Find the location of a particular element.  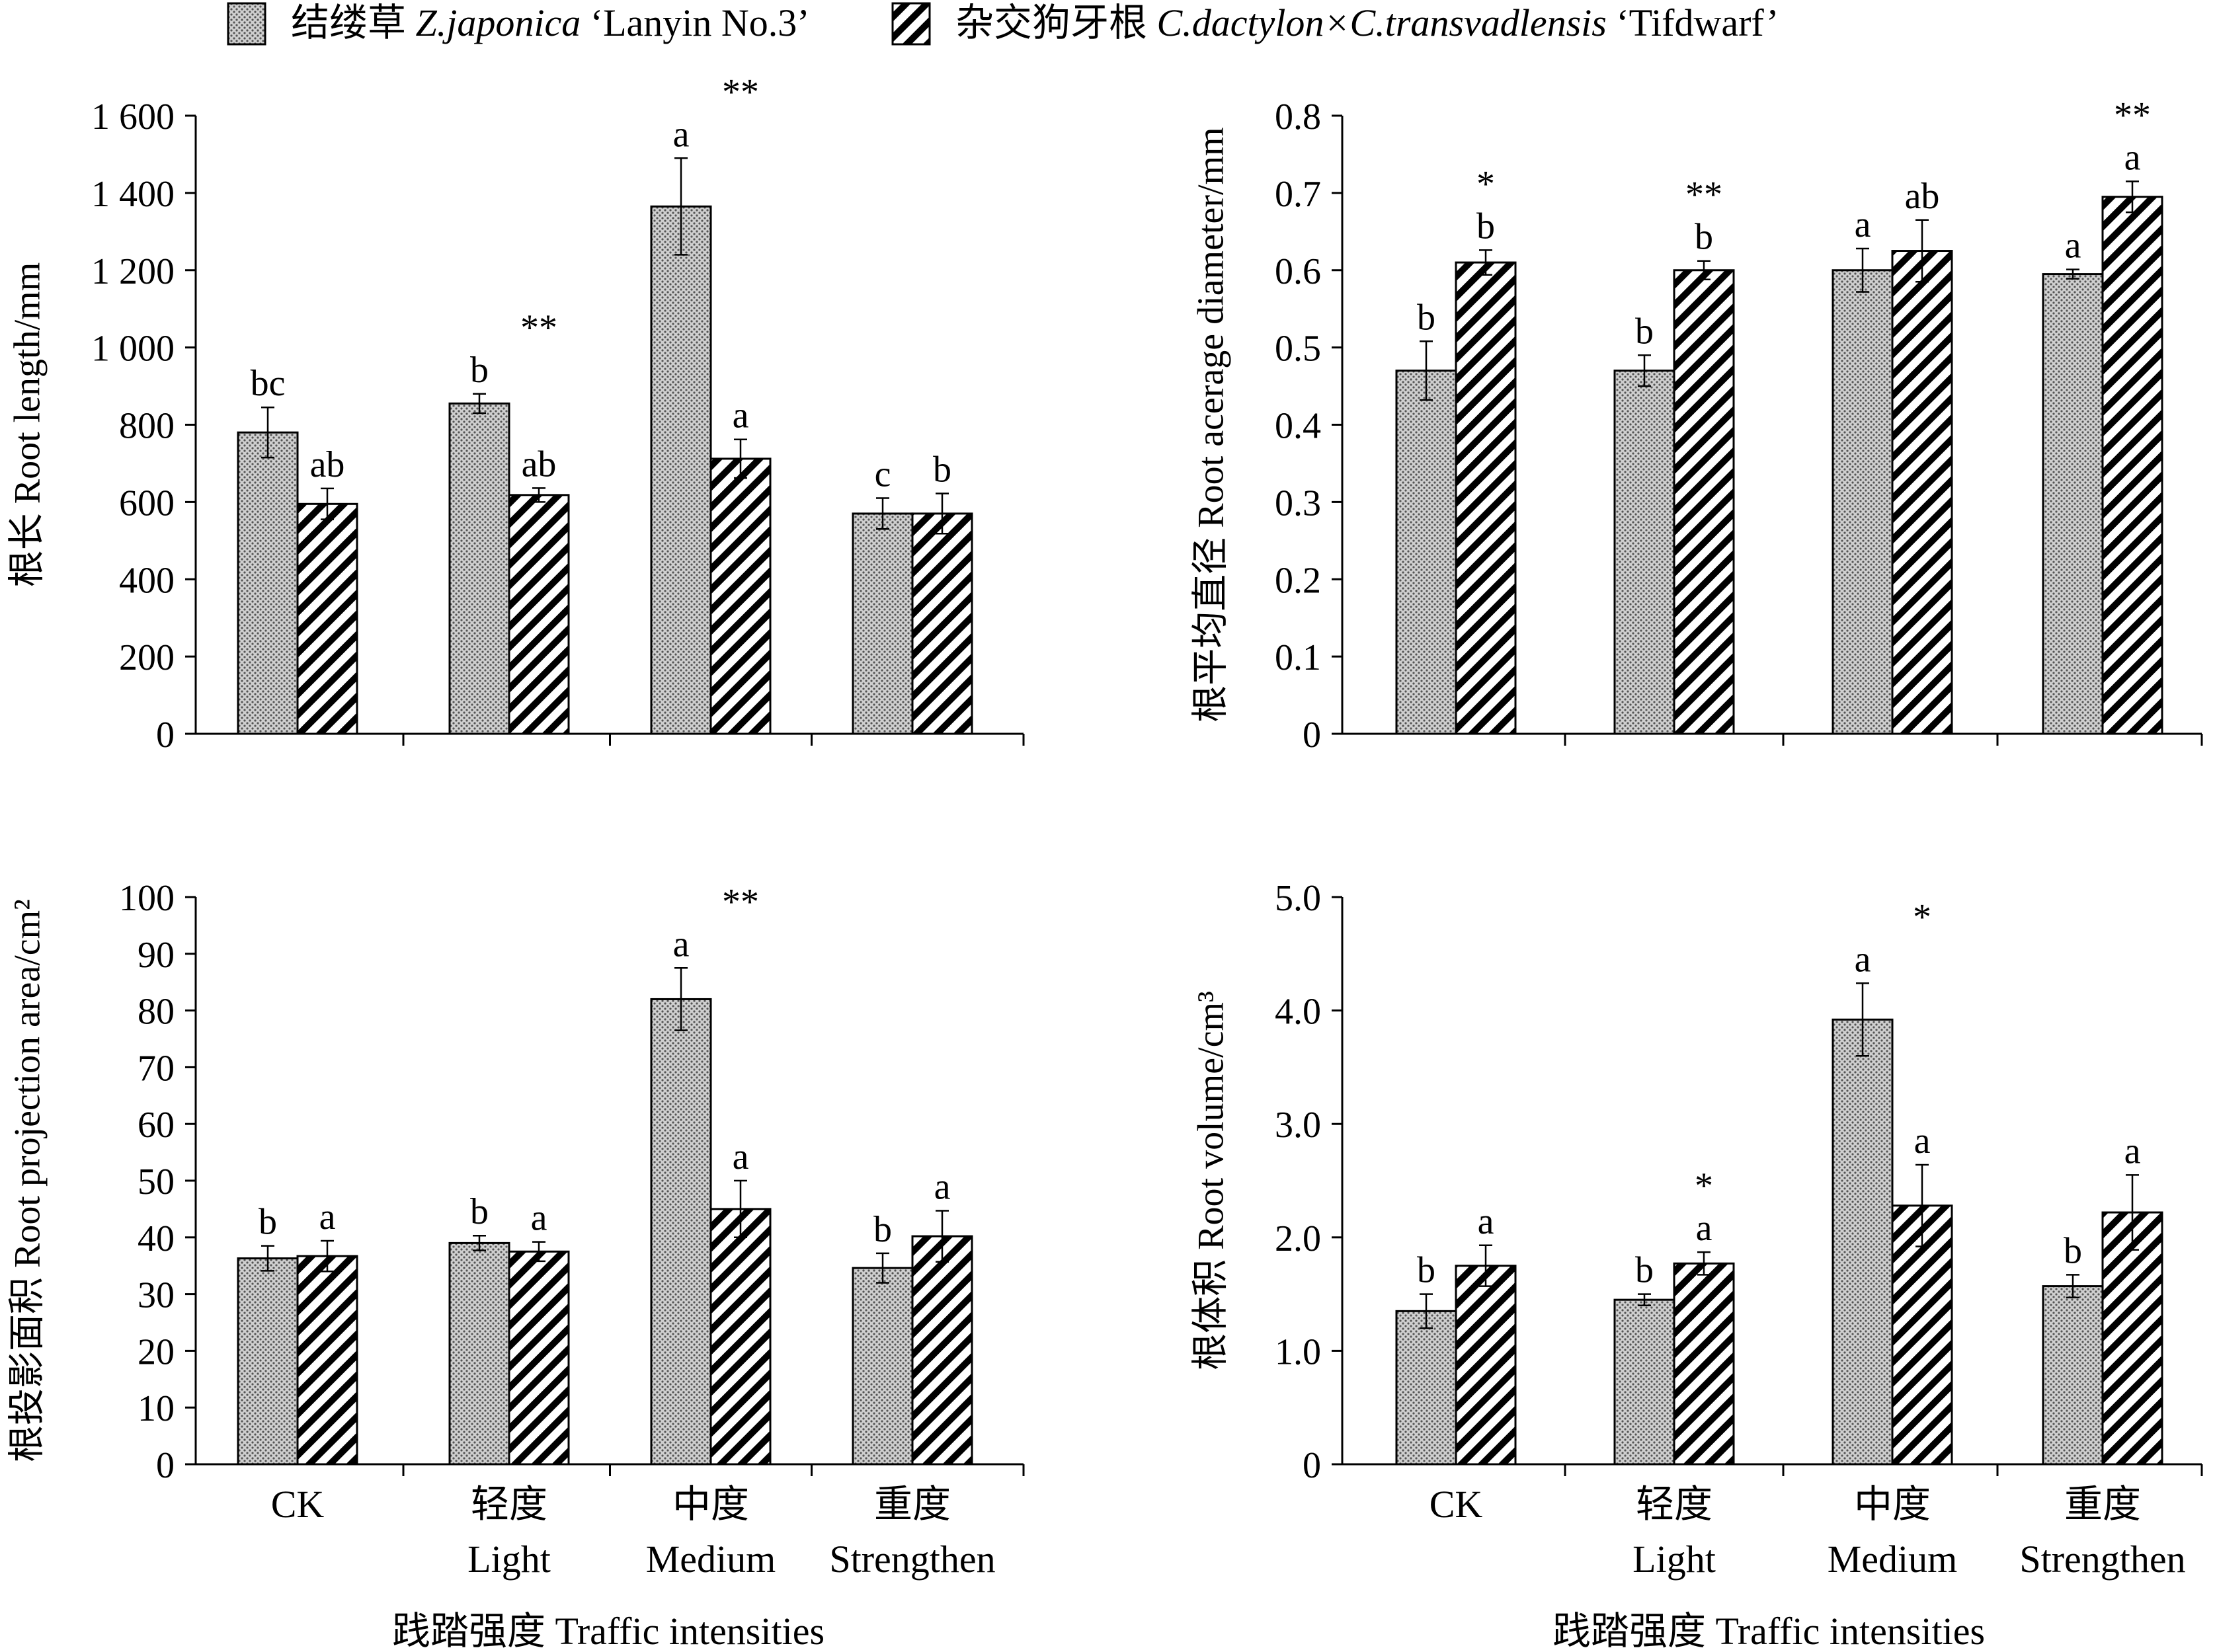

y-tick-label: 50 is located at coordinates (156, 1181).